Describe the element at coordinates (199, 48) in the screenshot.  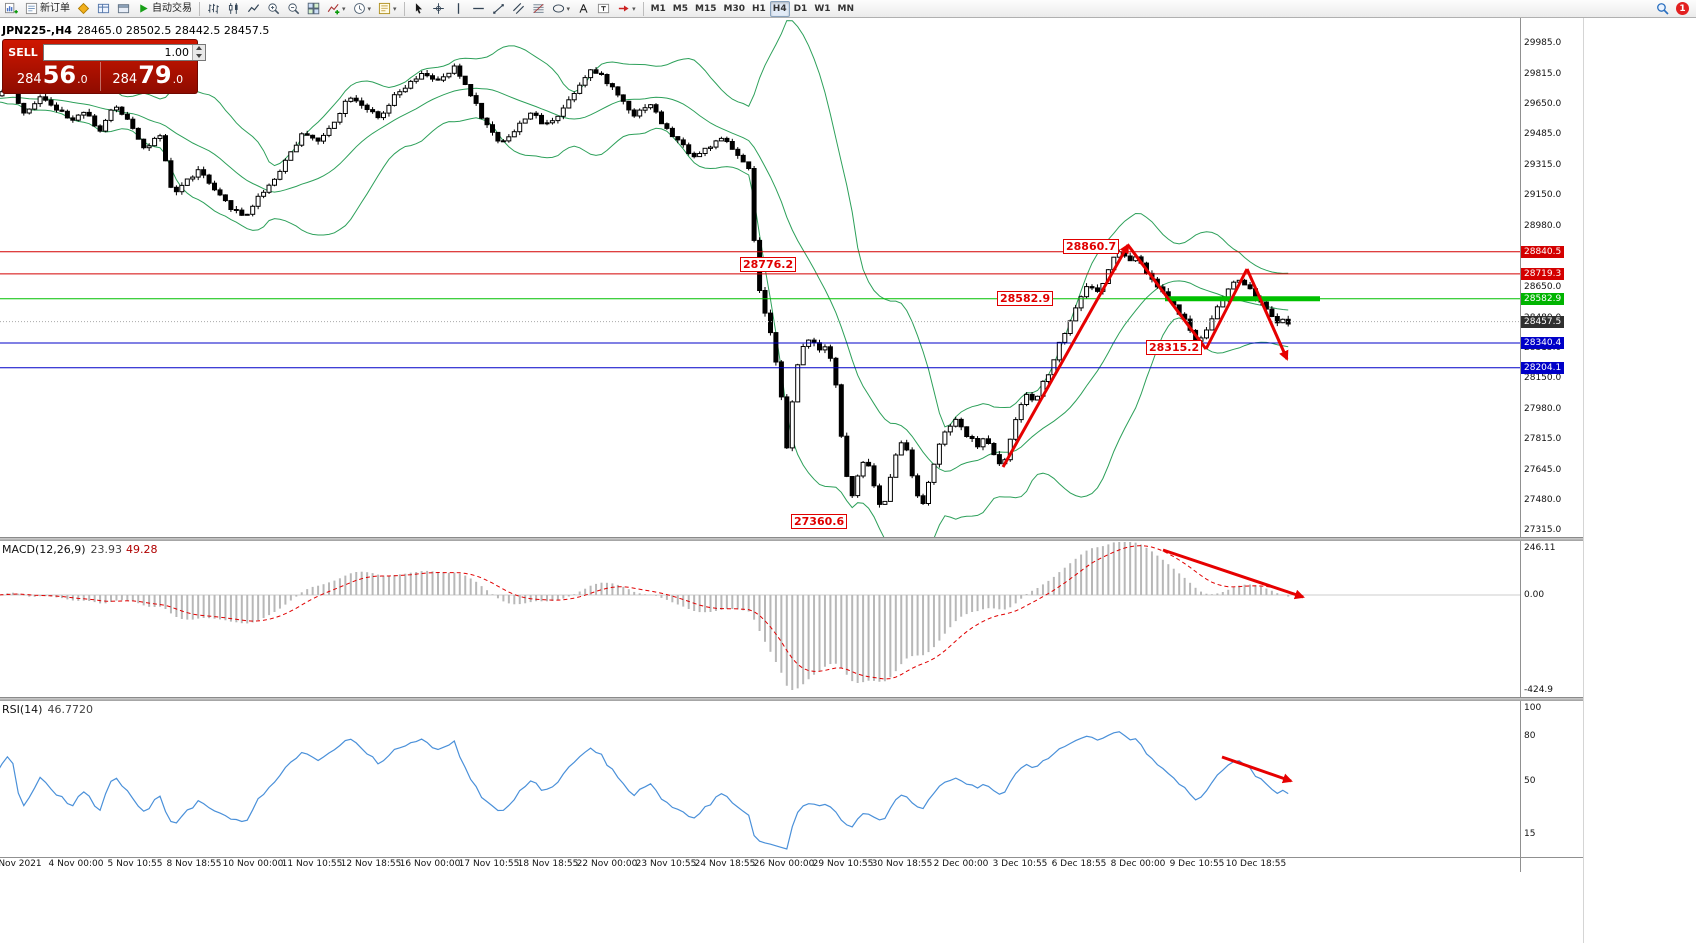
I see `volume-up-button` at that location.